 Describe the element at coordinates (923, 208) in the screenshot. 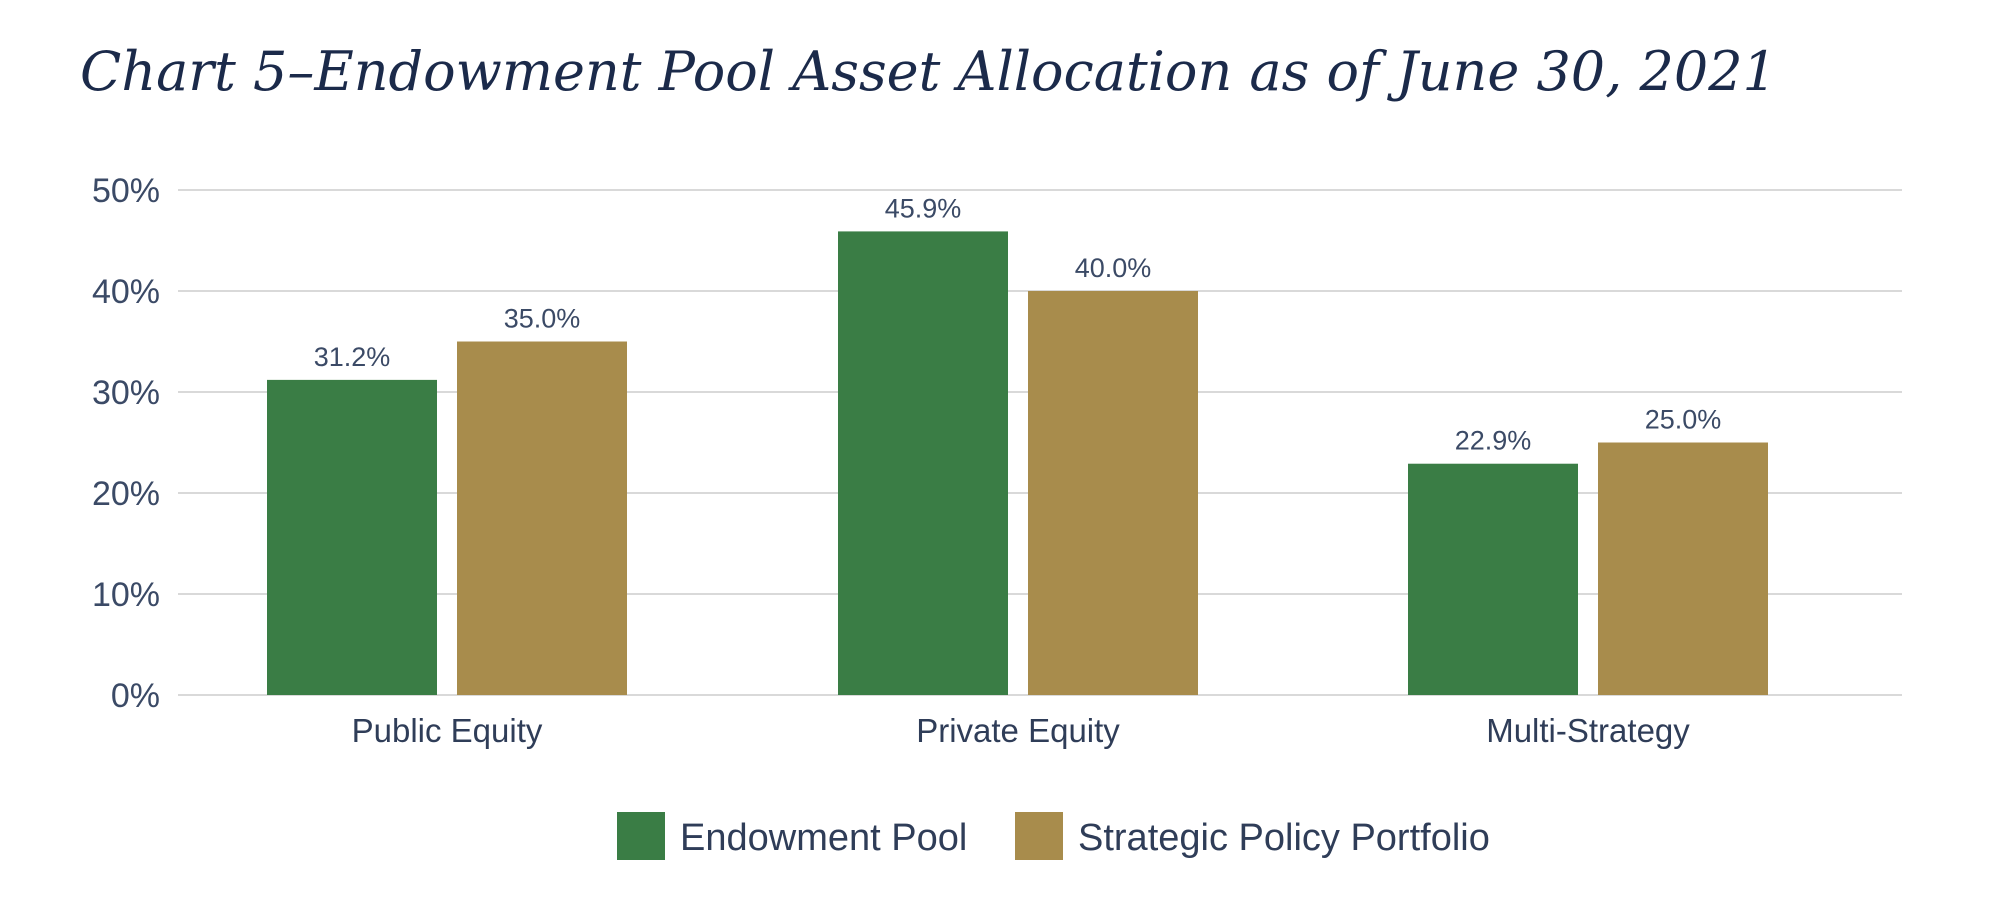

I see `data-label: 45.9%` at that location.